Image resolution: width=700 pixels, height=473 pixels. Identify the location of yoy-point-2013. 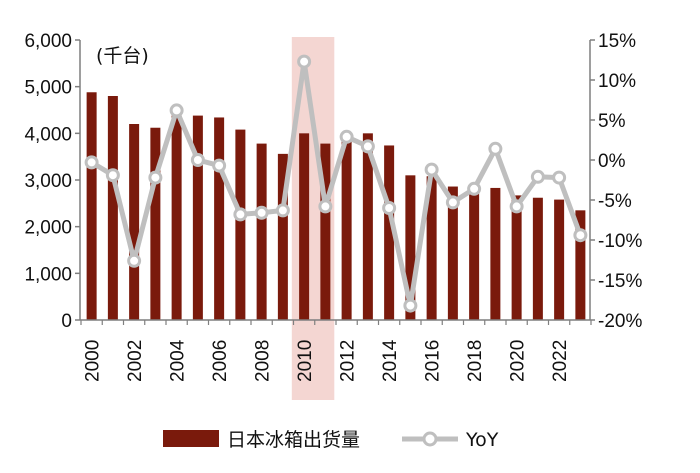
(367, 146).